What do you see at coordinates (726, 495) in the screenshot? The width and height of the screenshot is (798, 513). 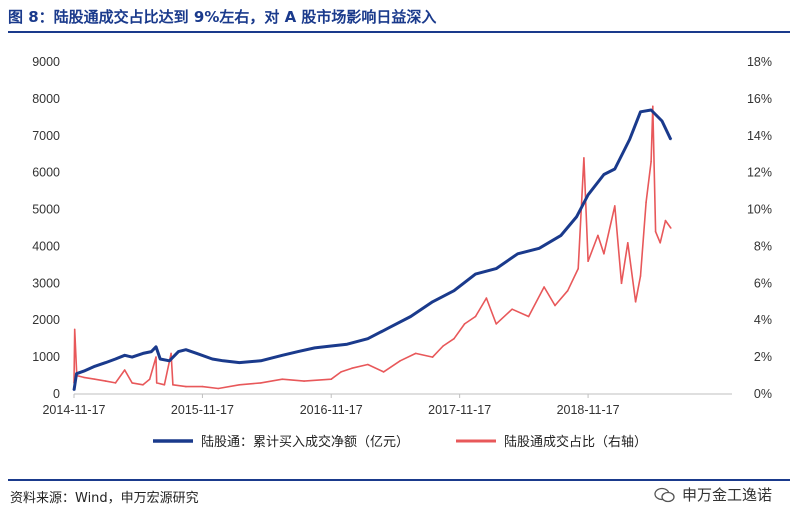 I see `watermark-text: 申万金工逸诺` at bounding box center [726, 495].